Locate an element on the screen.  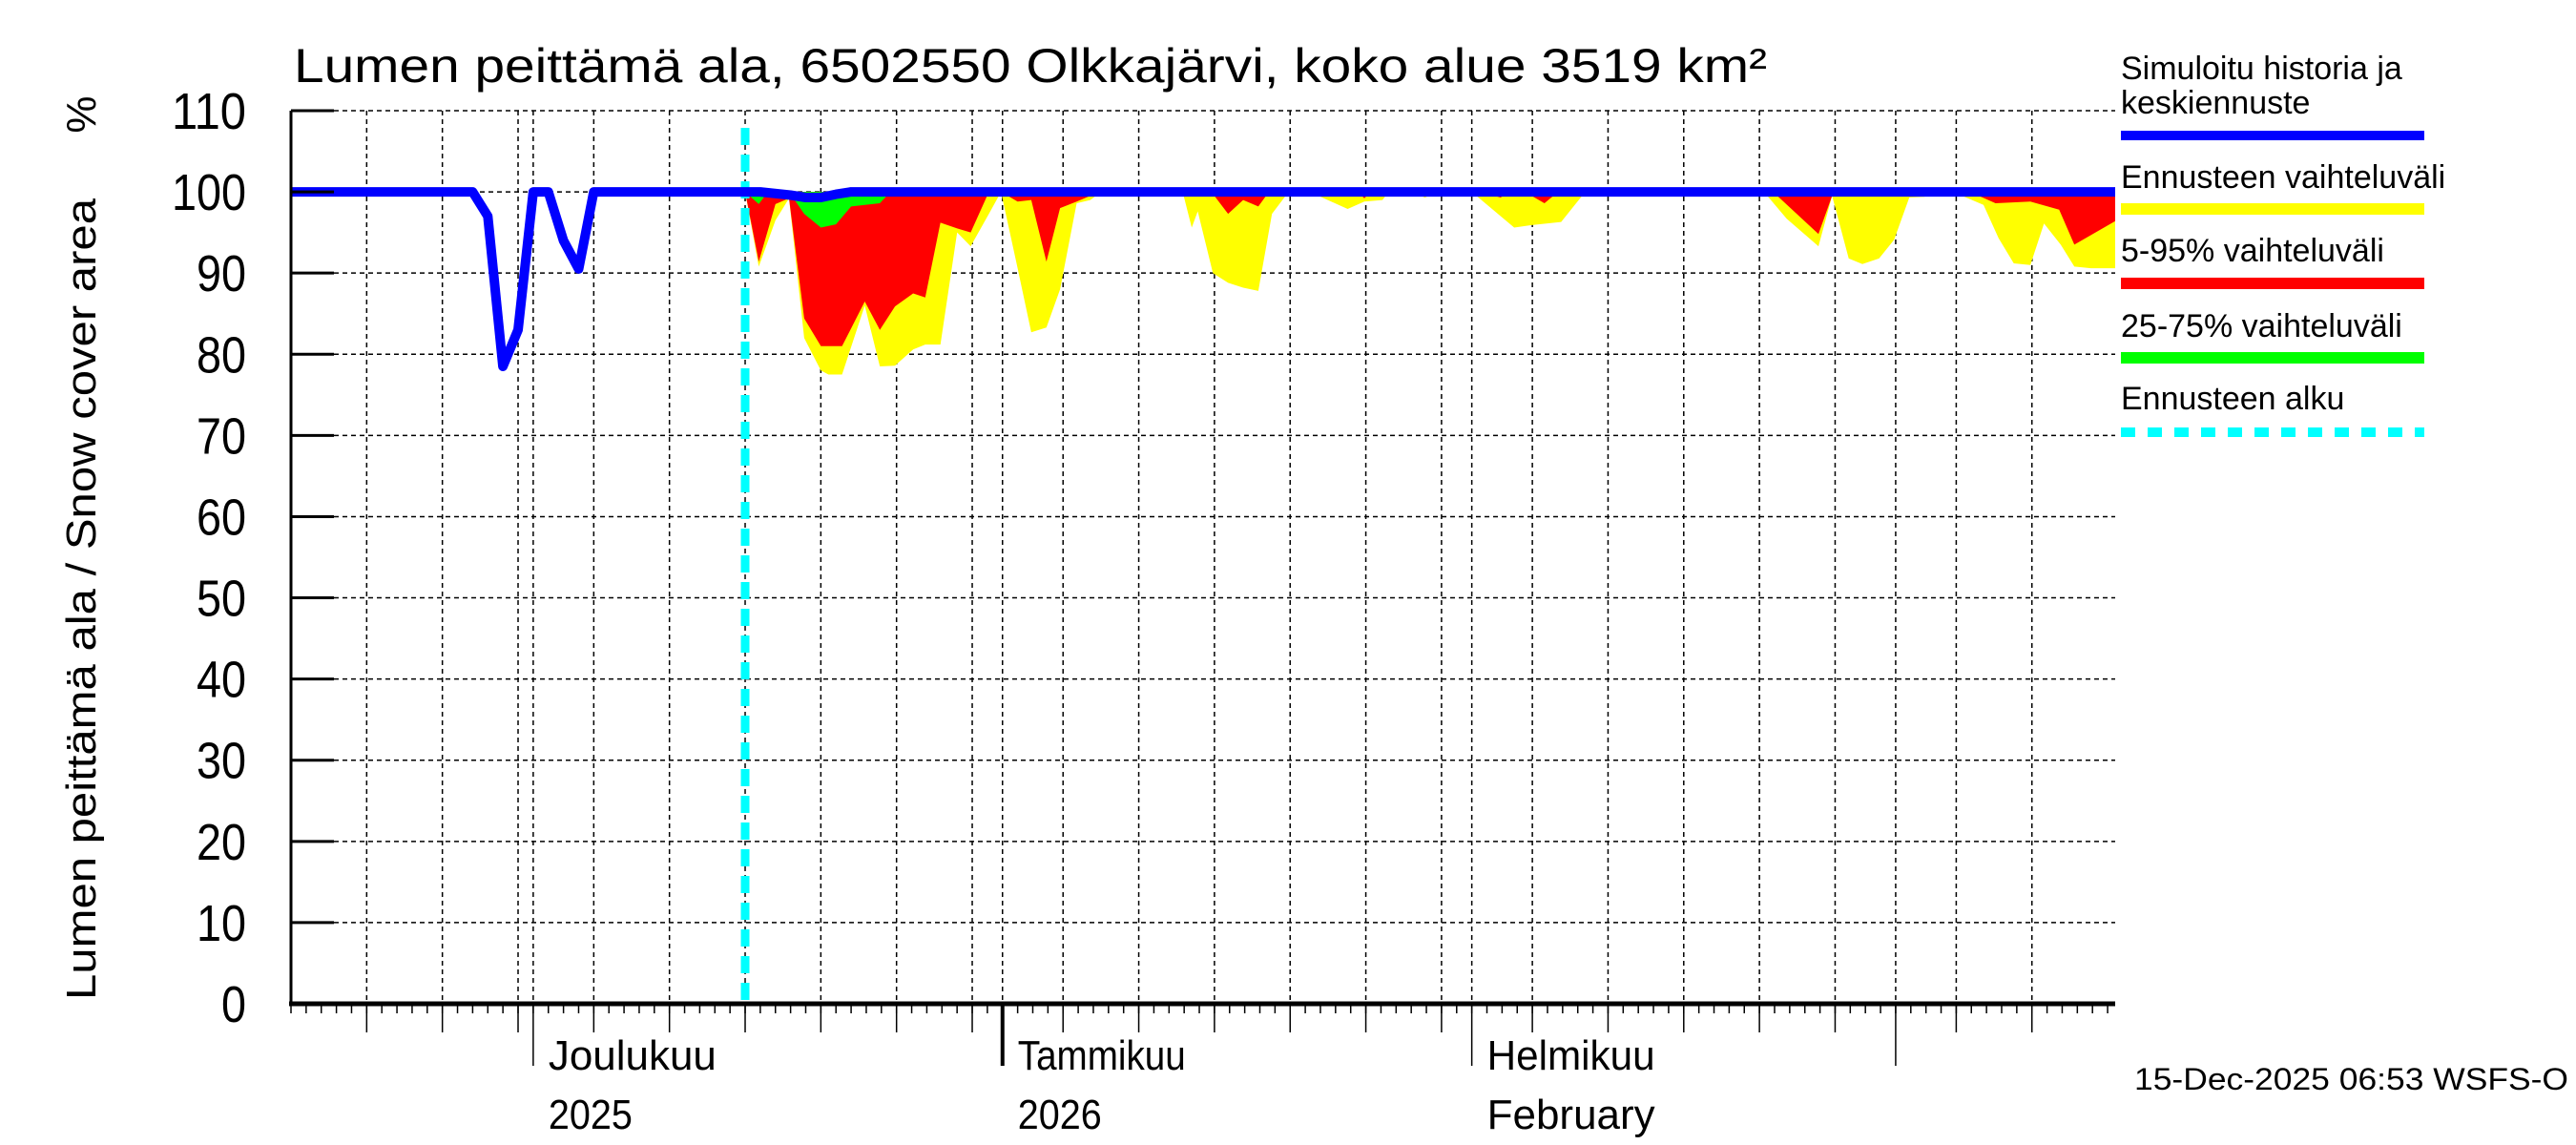
y-tick-label: 30 is located at coordinates (221, 761).